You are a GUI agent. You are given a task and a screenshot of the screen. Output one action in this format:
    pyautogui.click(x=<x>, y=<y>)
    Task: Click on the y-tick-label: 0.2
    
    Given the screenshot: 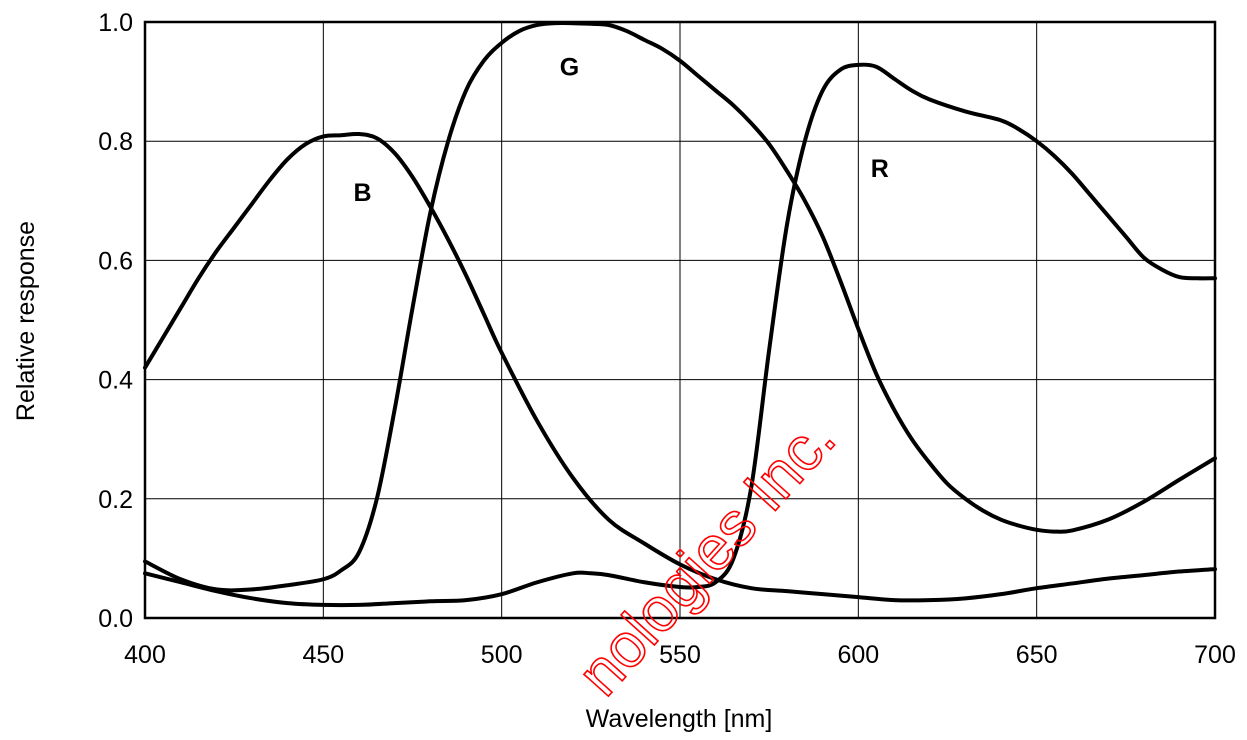 What is the action you would take?
    pyautogui.click(x=115, y=500)
    